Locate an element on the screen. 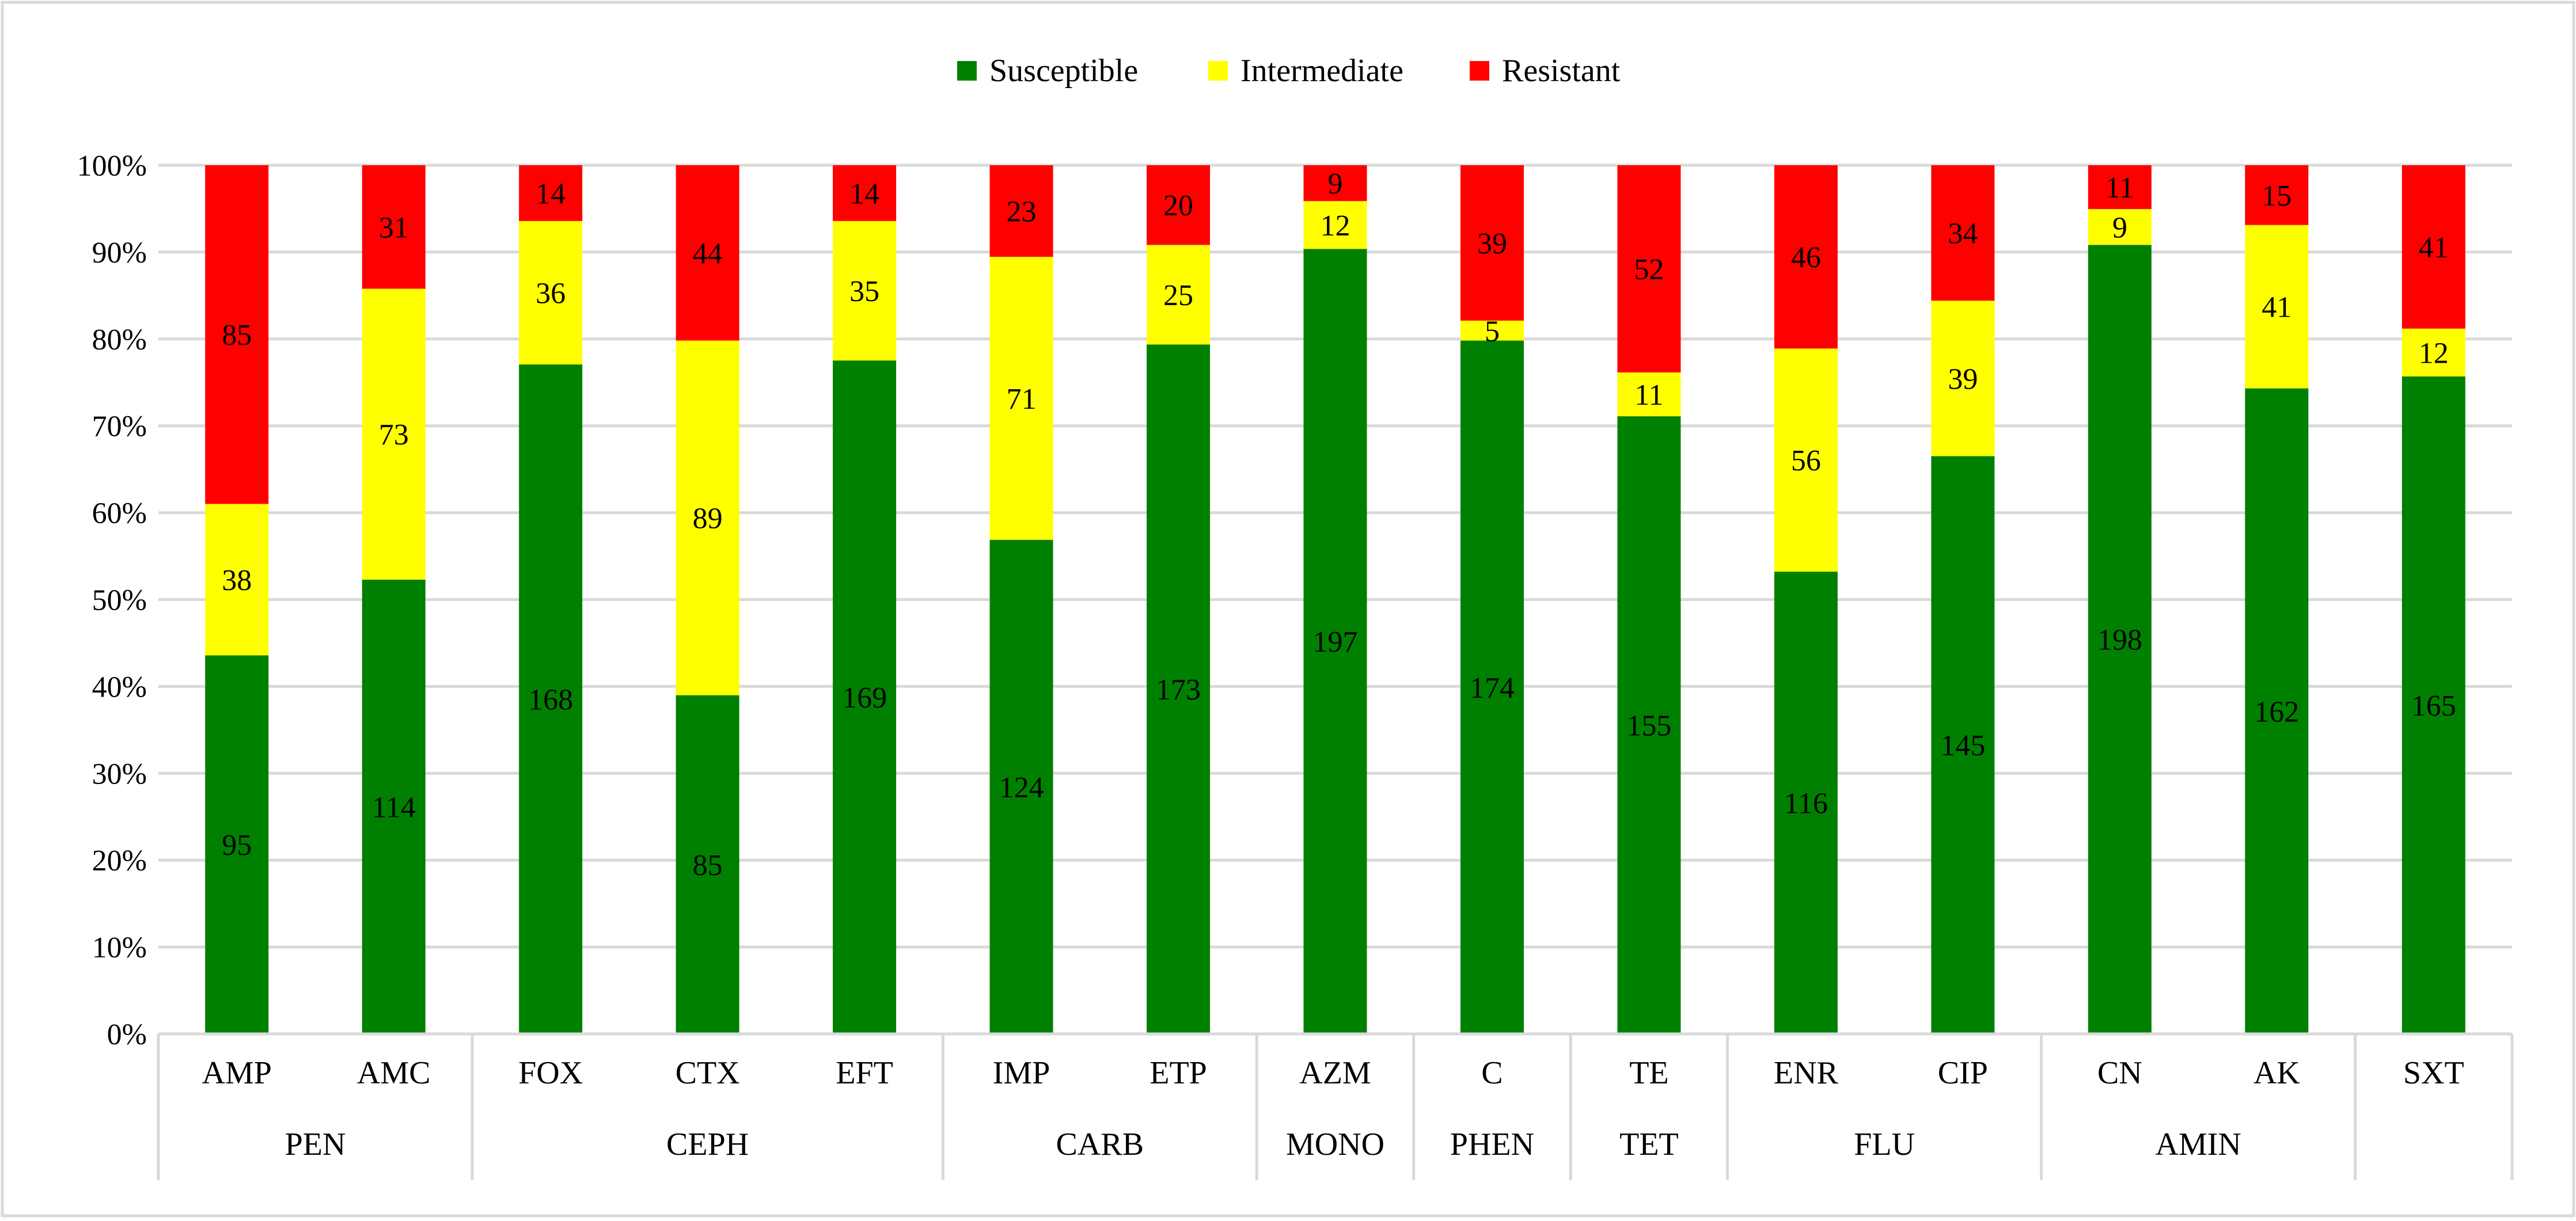 The width and height of the screenshot is (2576, 1221). y-tick-label: 20% is located at coordinates (119, 861).